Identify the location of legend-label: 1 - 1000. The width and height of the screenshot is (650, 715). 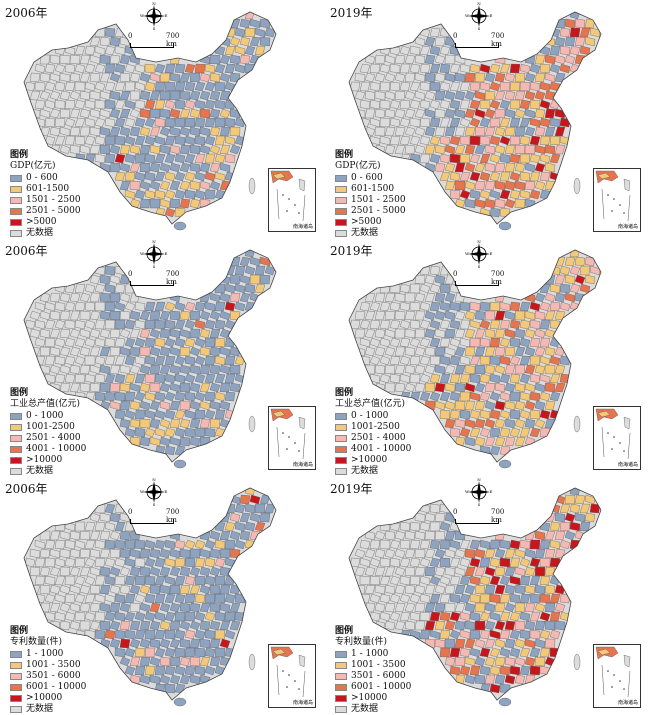
(45, 654).